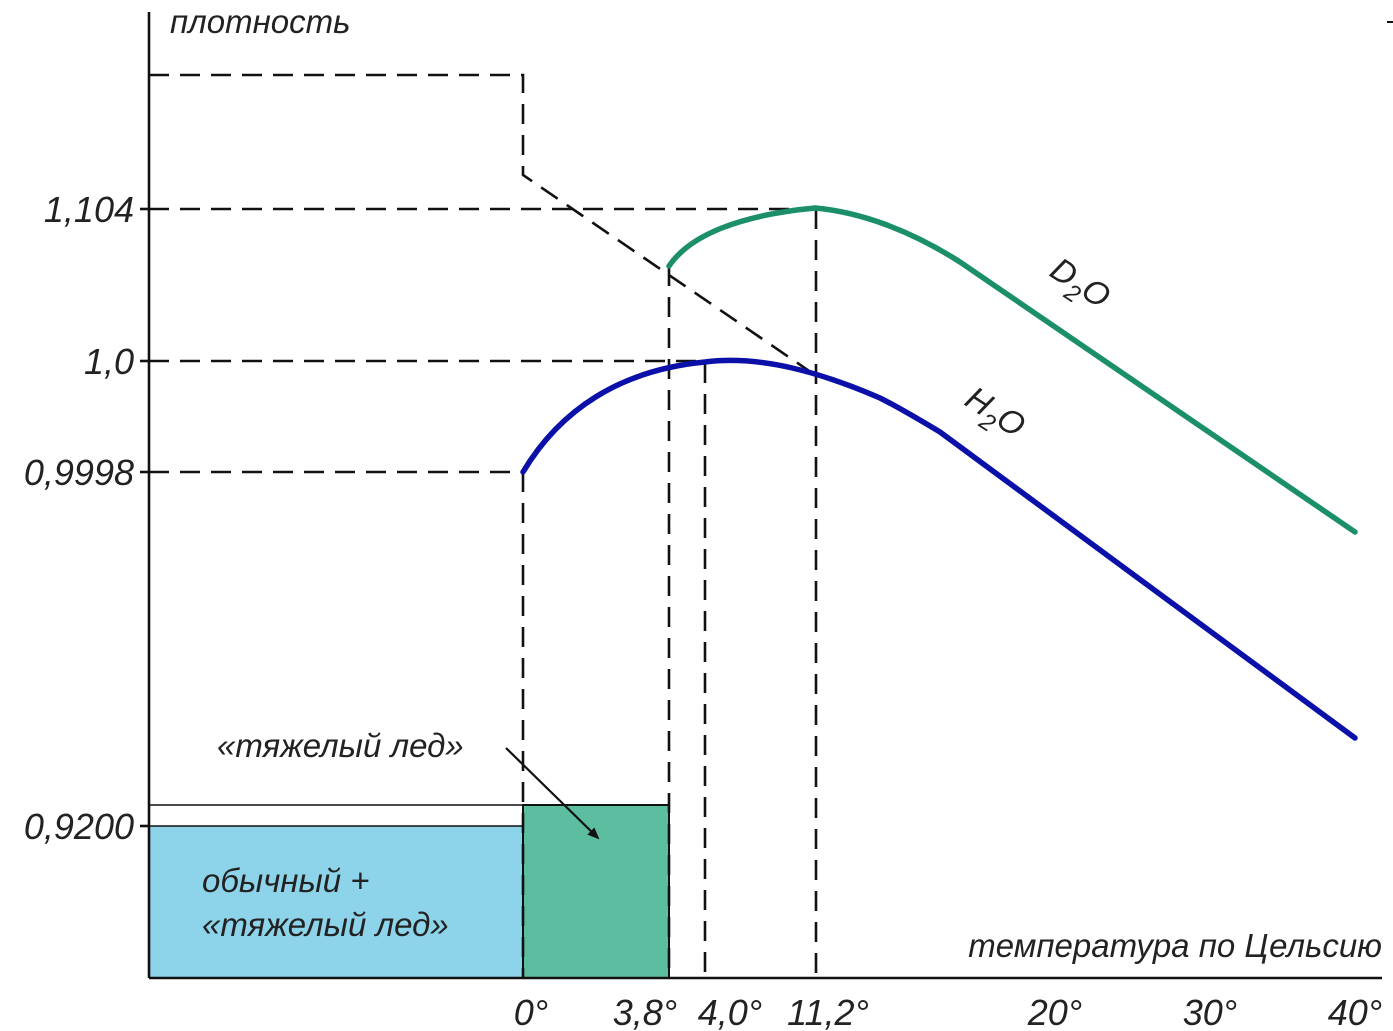 Image resolution: width=1393 pixels, height=1031 pixels. What do you see at coordinates (336, 902) in the screenshot?
I see `ordinary-ice-block` at bounding box center [336, 902].